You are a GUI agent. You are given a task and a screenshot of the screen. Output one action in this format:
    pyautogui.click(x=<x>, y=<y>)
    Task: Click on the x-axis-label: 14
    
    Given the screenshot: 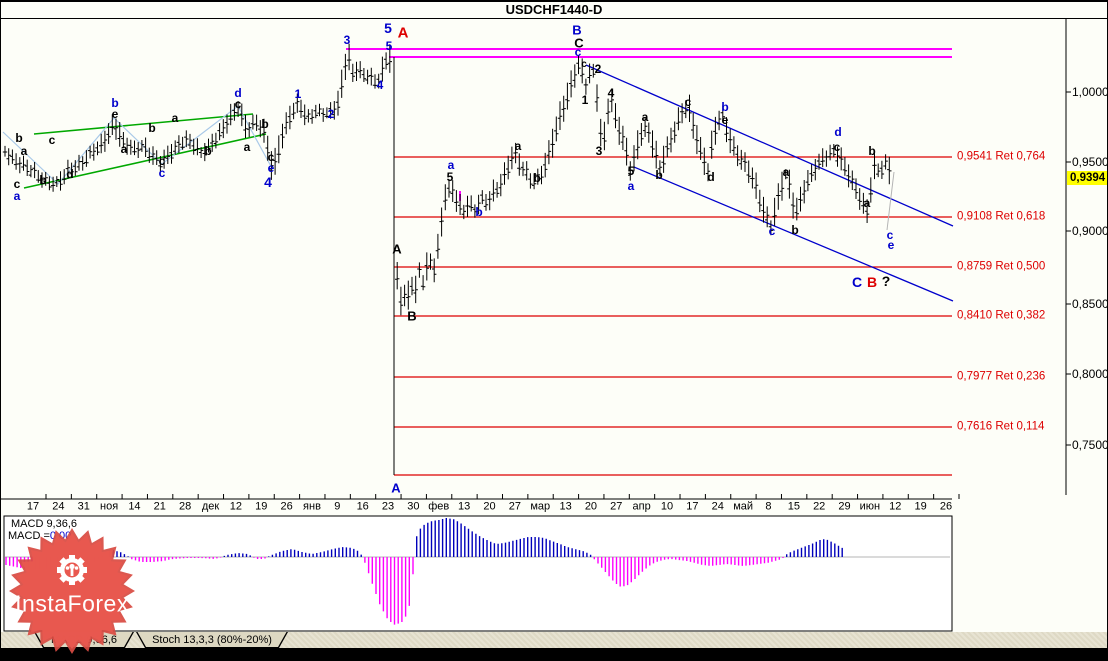 What is the action you would take?
    pyautogui.click(x=134, y=506)
    